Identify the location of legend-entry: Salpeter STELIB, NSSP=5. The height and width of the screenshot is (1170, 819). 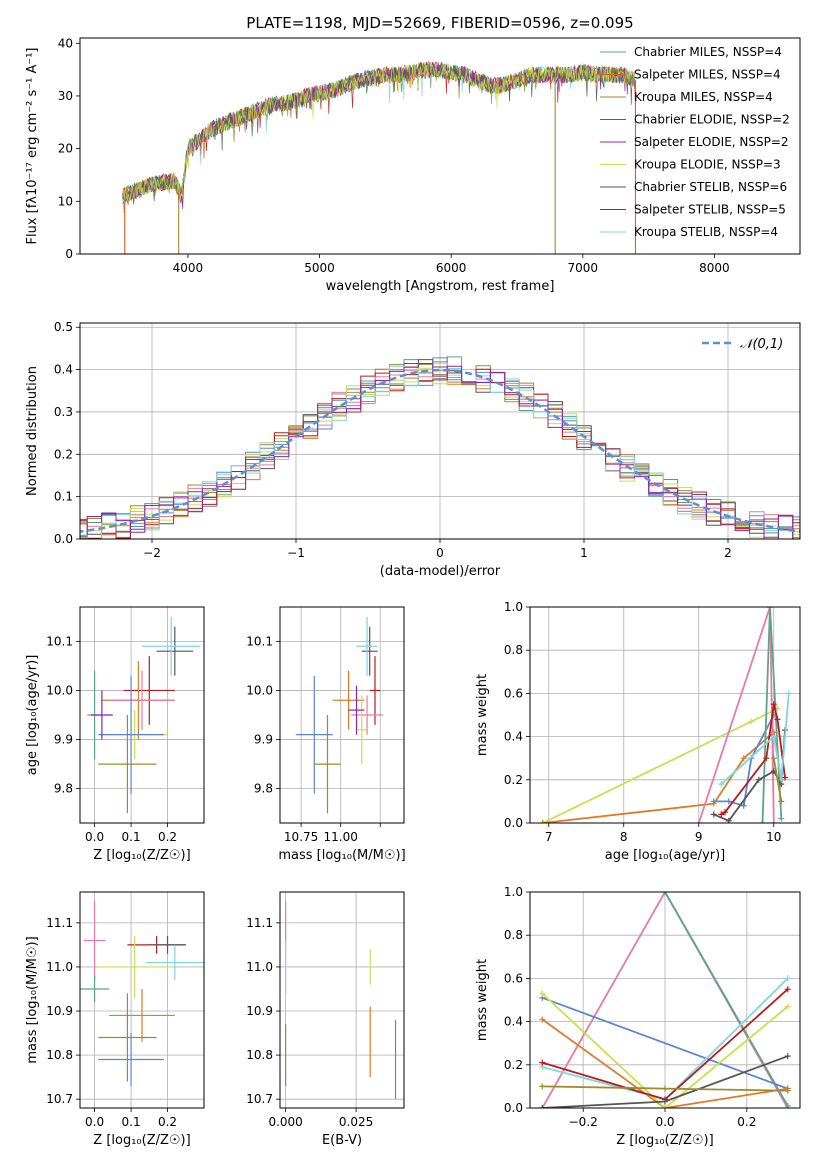
(710, 210).